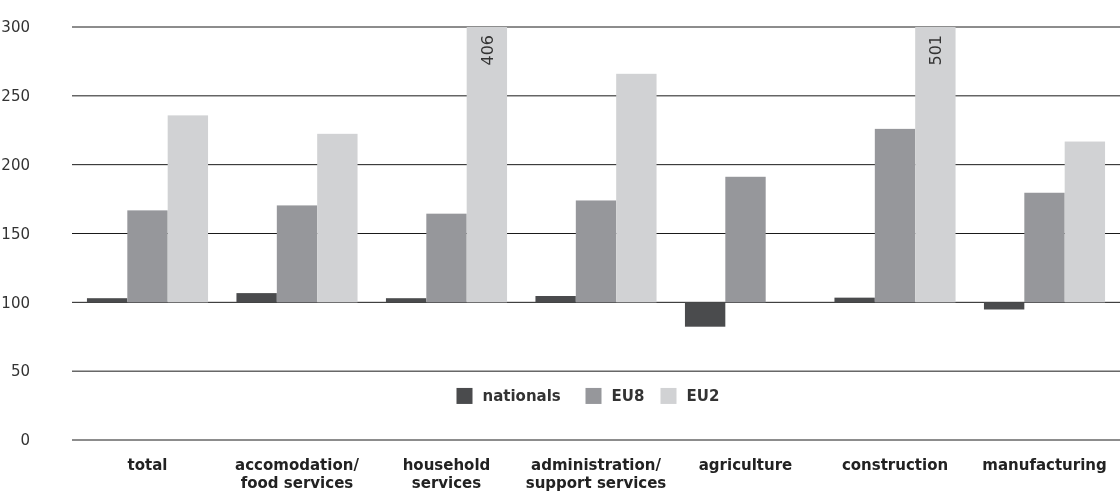 This screenshot has height=500, width=1120. What do you see at coordinates (596, 474) in the screenshot?
I see `x-tick-label: administration/ support services` at bounding box center [596, 474].